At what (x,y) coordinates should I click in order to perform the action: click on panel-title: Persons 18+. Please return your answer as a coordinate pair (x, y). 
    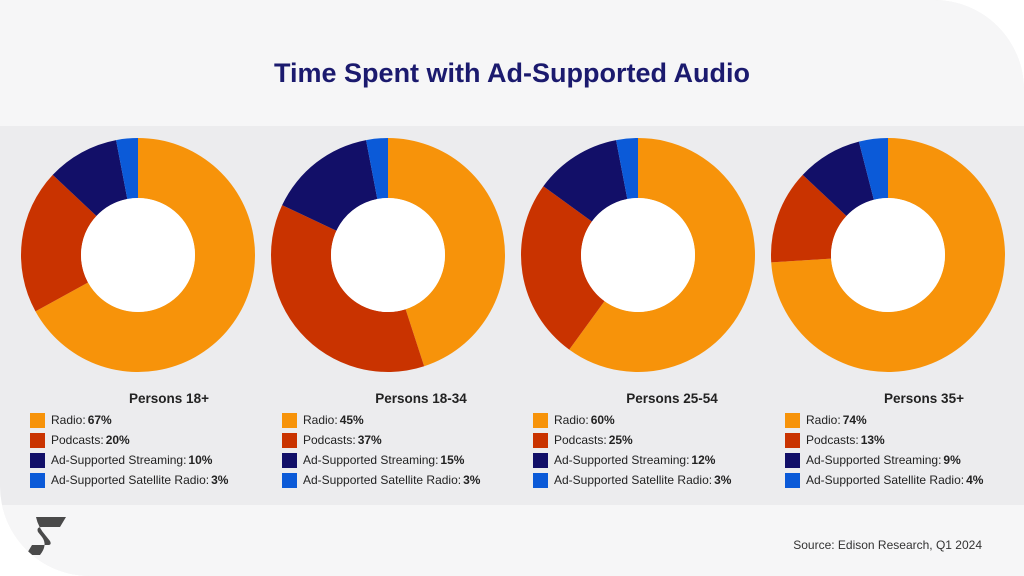
    Looking at the image, I should click on (169, 398).